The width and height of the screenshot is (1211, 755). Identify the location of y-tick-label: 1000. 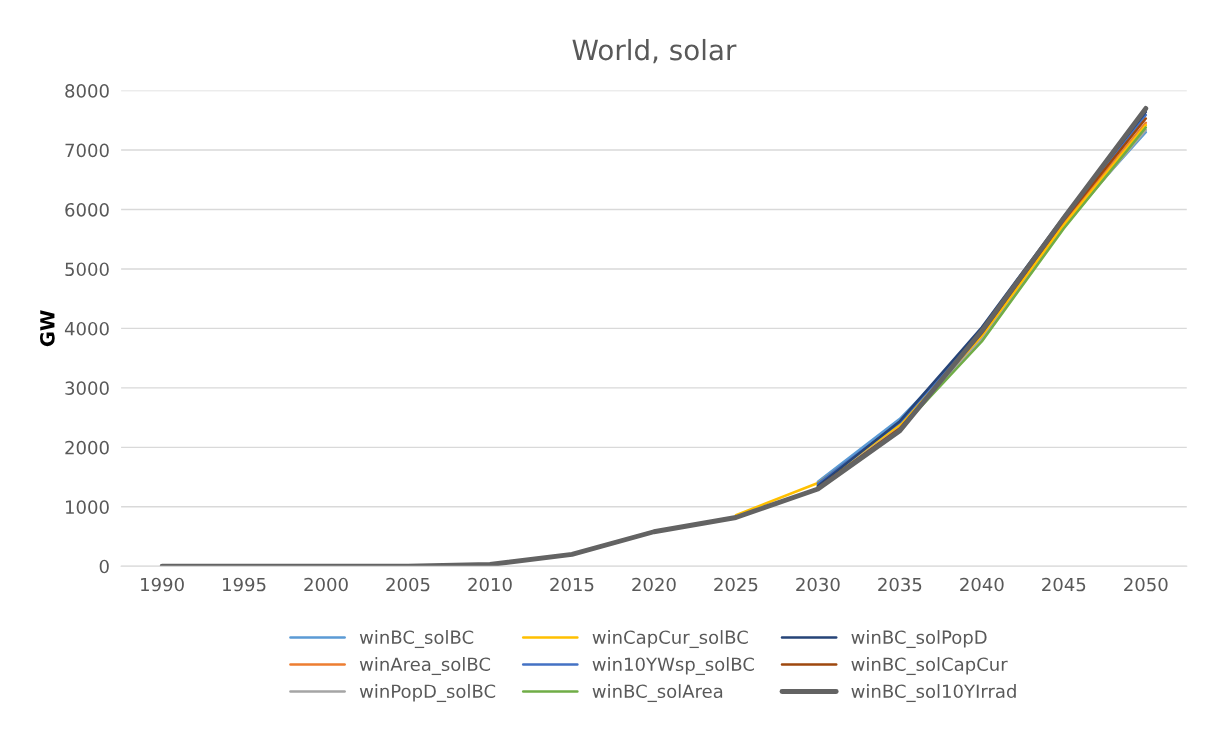
(87, 507).